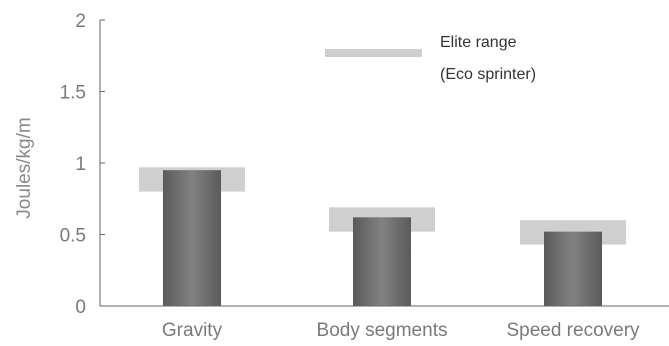 The image size is (669, 346). I want to click on y-tick-label: 0.5, so click(73, 236).